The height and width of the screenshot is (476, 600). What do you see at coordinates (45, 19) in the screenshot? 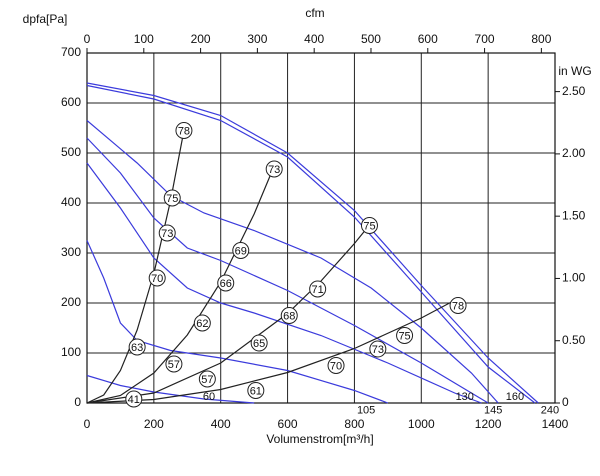
I see `y-axis-label: dpfa[Pa]` at bounding box center [45, 19].